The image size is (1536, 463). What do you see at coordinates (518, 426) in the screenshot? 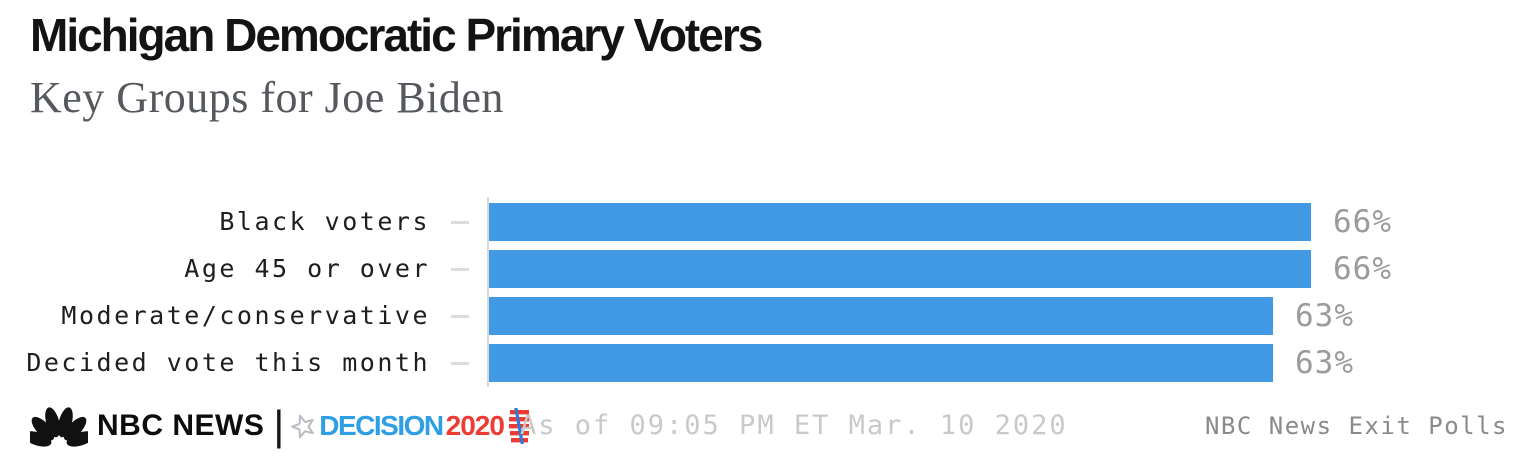
I see `flag-stripes-icon` at bounding box center [518, 426].